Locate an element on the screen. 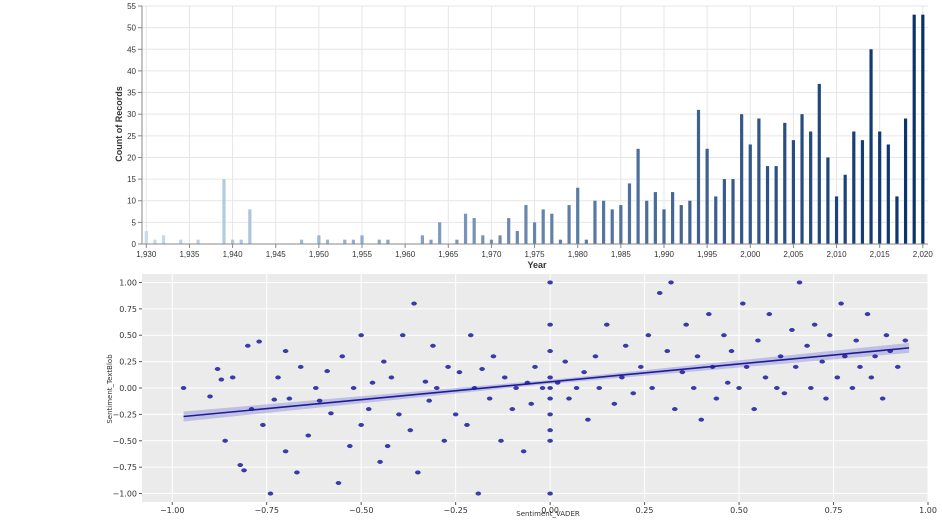  bar-x-tick-label: 2,020 is located at coordinates (923, 254).